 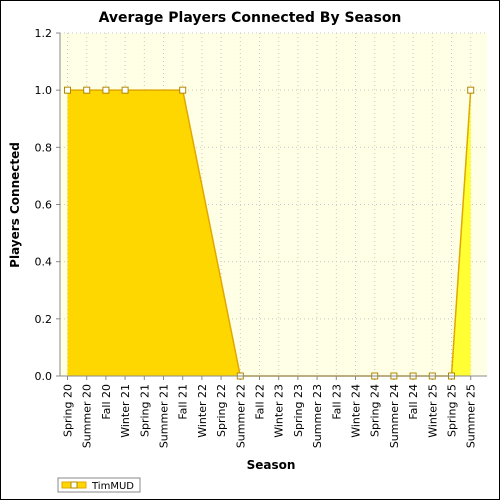 What do you see at coordinates (44, 33) in the screenshot?
I see `y-tick-label: 1.2` at bounding box center [44, 33].